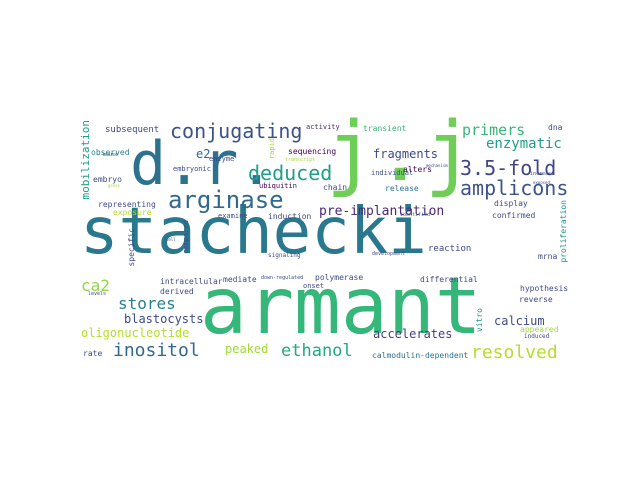  Describe the element at coordinates (226, 200) in the screenshot. I see `word-arginase: arginase` at that location.